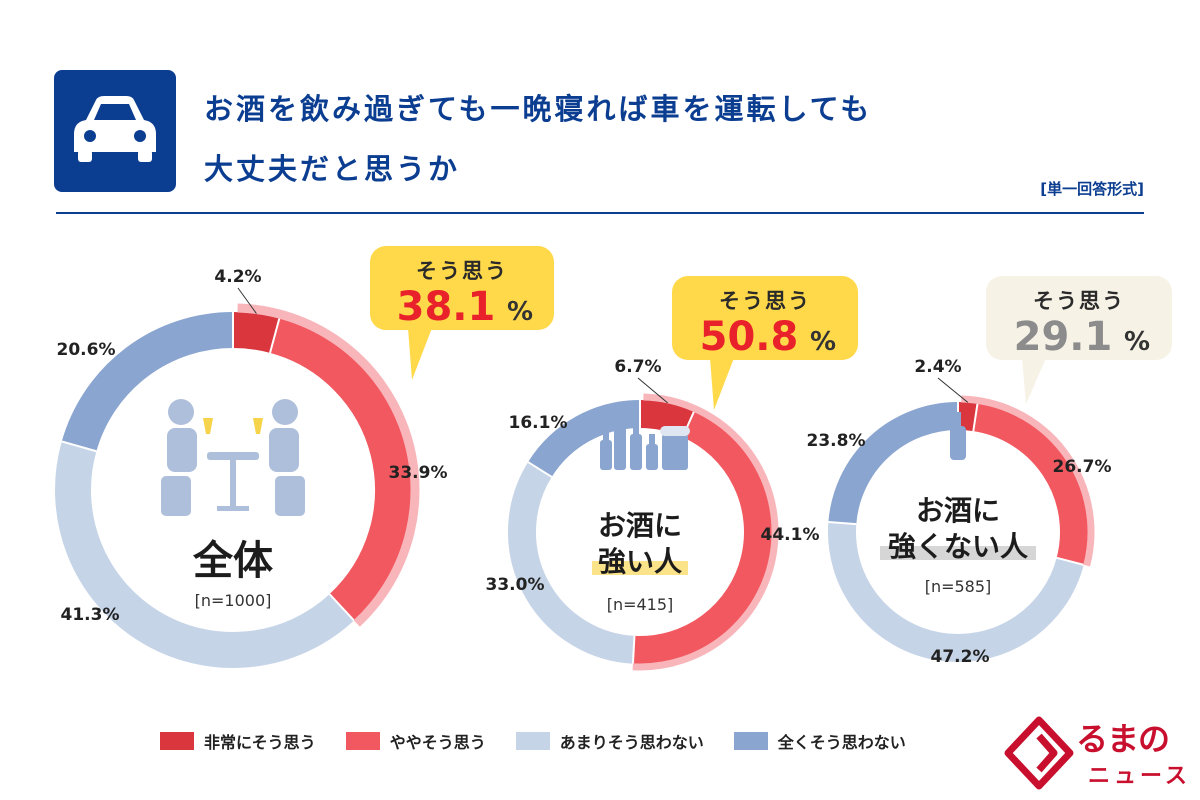  Describe the element at coordinates (446, 307) in the screenshot. I see `donut-0-callout-value: 38.1` at that location.